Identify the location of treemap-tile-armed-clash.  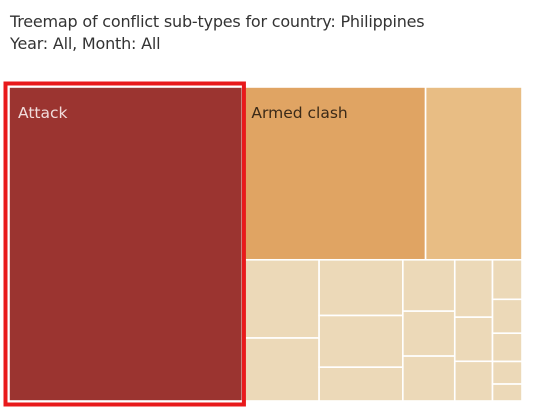
(334, 173).